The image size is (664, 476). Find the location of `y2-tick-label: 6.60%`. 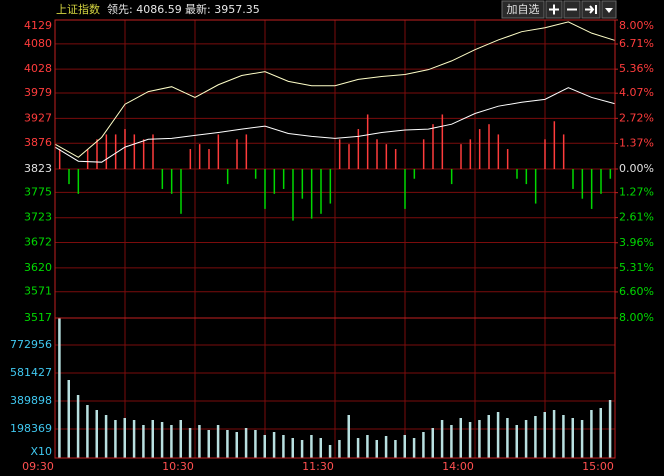

y2-tick-label: 6.60% is located at coordinates (636, 291).